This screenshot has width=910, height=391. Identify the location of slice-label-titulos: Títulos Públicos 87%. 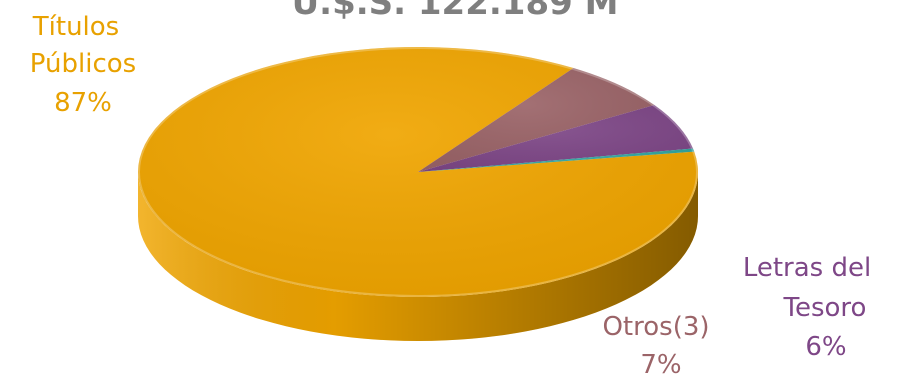
(83, 65).